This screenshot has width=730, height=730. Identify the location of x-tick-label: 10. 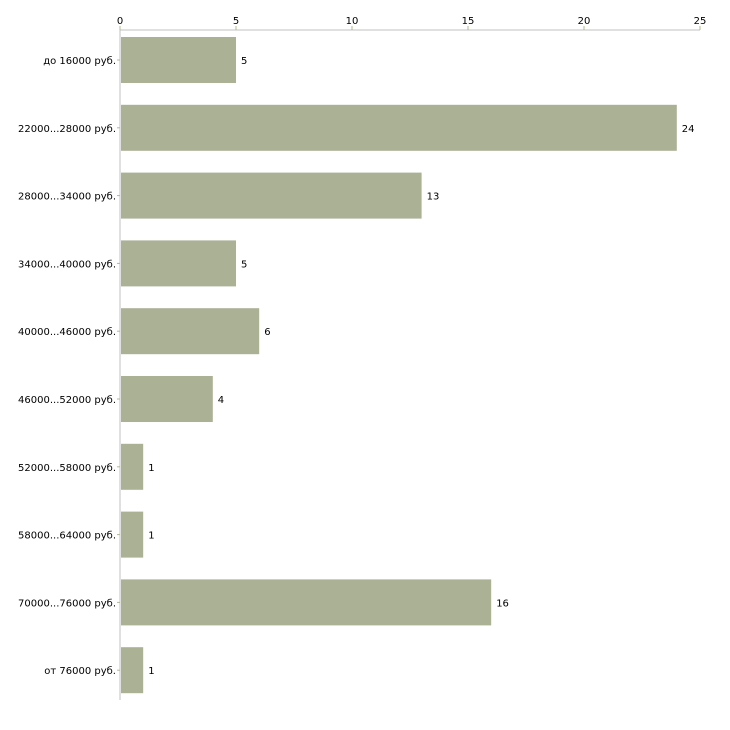
(352, 21).